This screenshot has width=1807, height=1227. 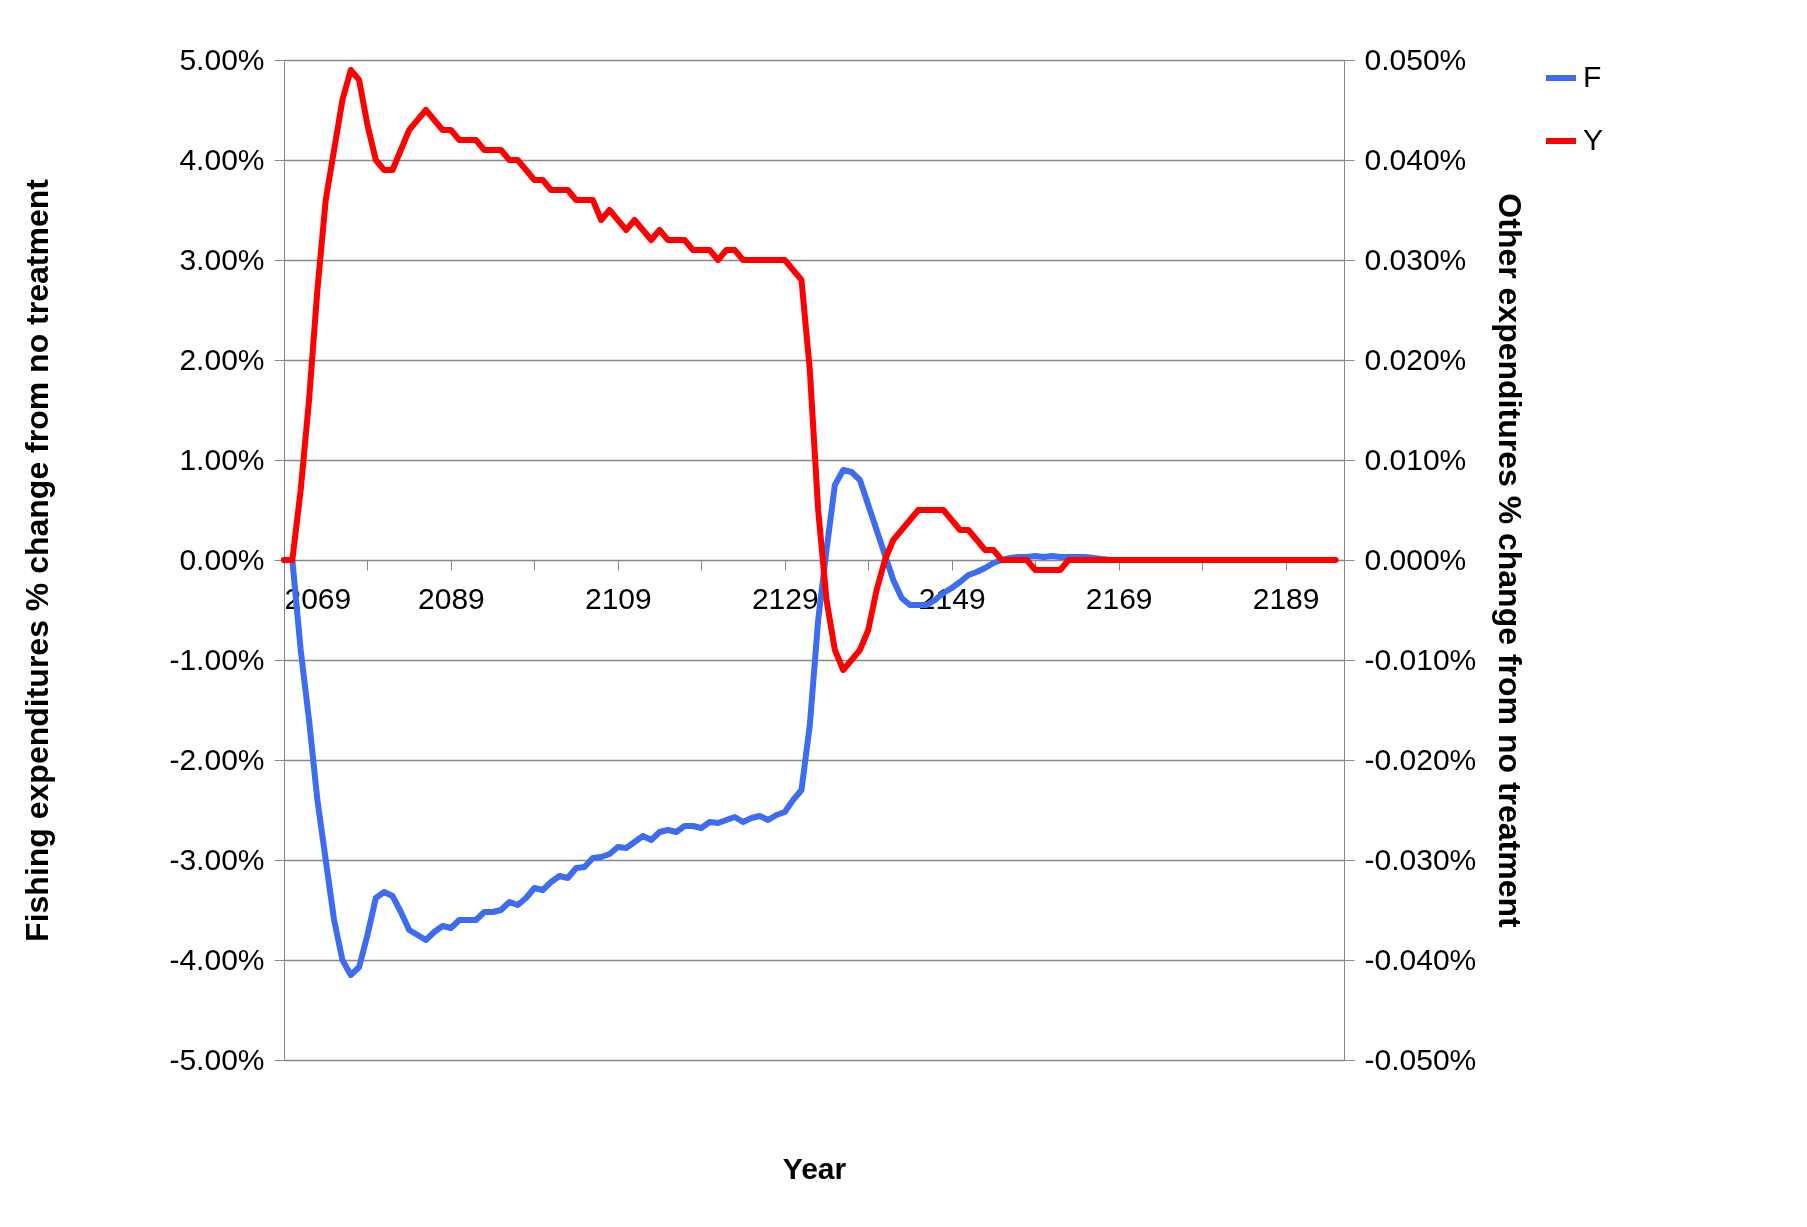 What do you see at coordinates (1415, 59) in the screenshot?
I see `y2-tick-label: 0.050%` at bounding box center [1415, 59].